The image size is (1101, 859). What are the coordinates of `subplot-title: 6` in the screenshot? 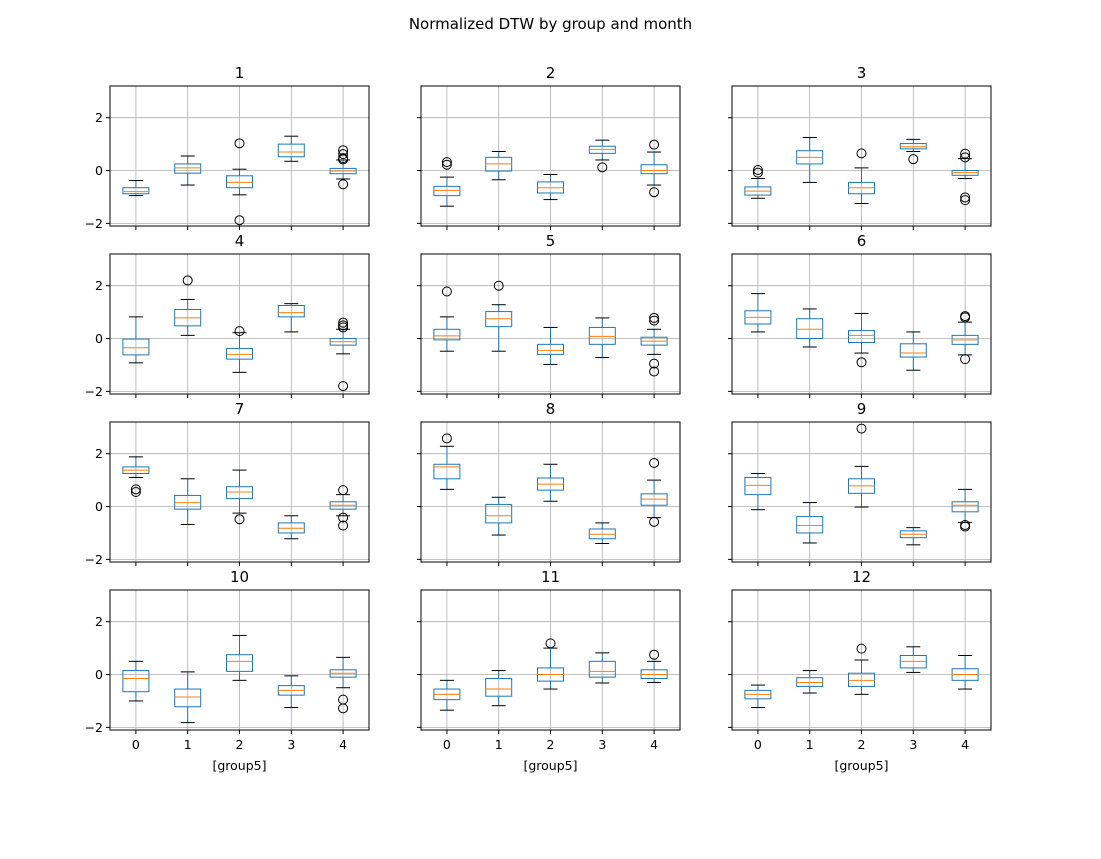 It's located at (862, 241).